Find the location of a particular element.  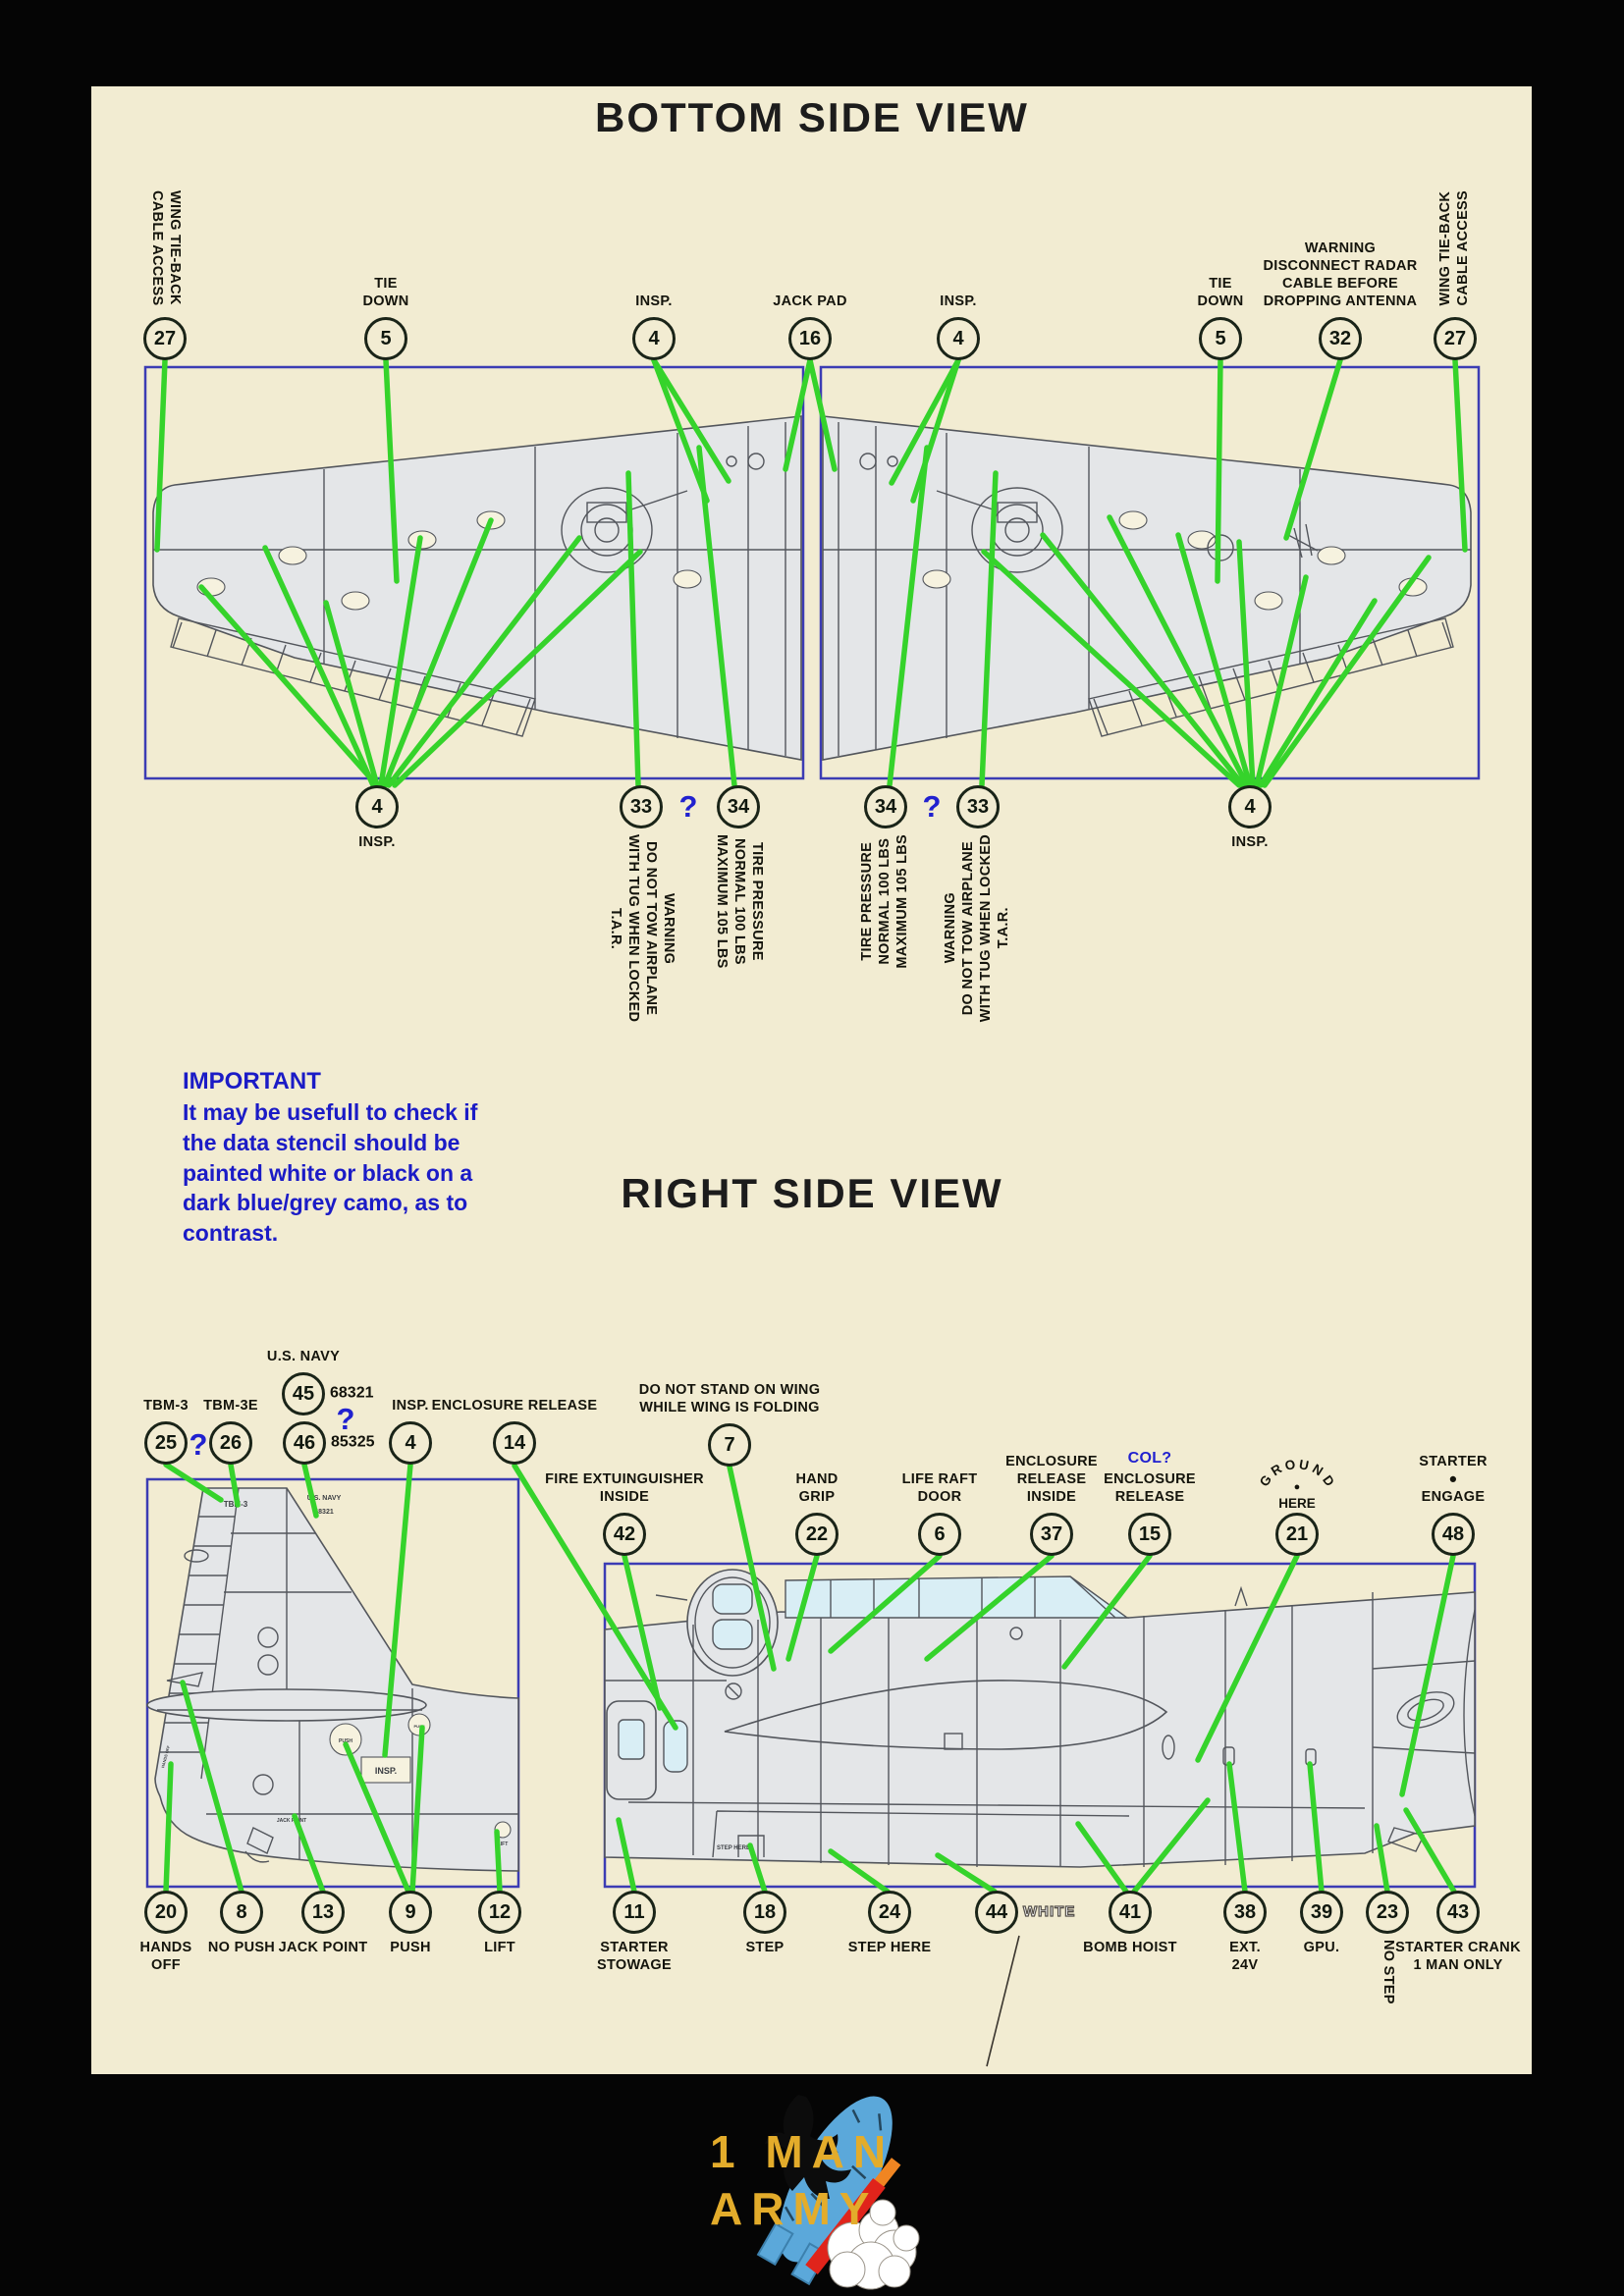

callout-label: STARTER STOWAGE is located at coordinates (634, 1957).